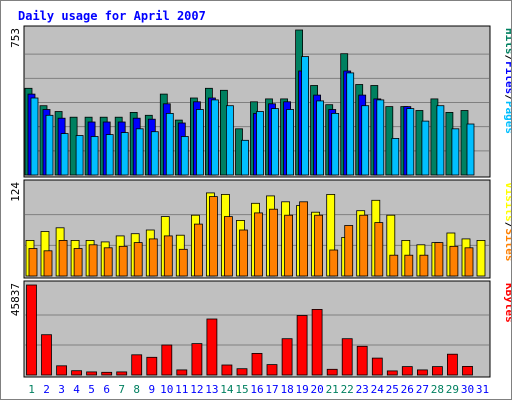 The height and width of the screenshot is (405, 512). I want to click on x-tick-label-4: 4, so click(76, 389).